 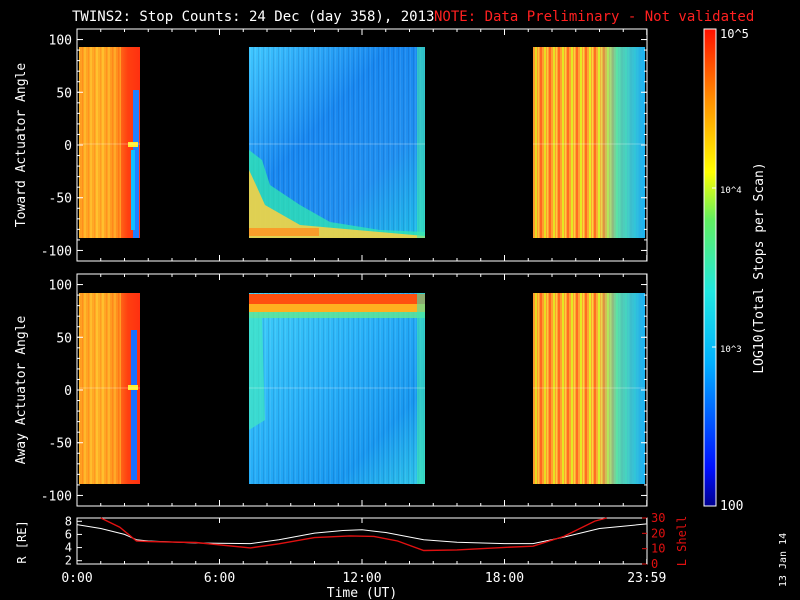 What do you see at coordinates (60, 444) in the screenshot?
I see `away-ytick-label: -50` at bounding box center [60, 444].